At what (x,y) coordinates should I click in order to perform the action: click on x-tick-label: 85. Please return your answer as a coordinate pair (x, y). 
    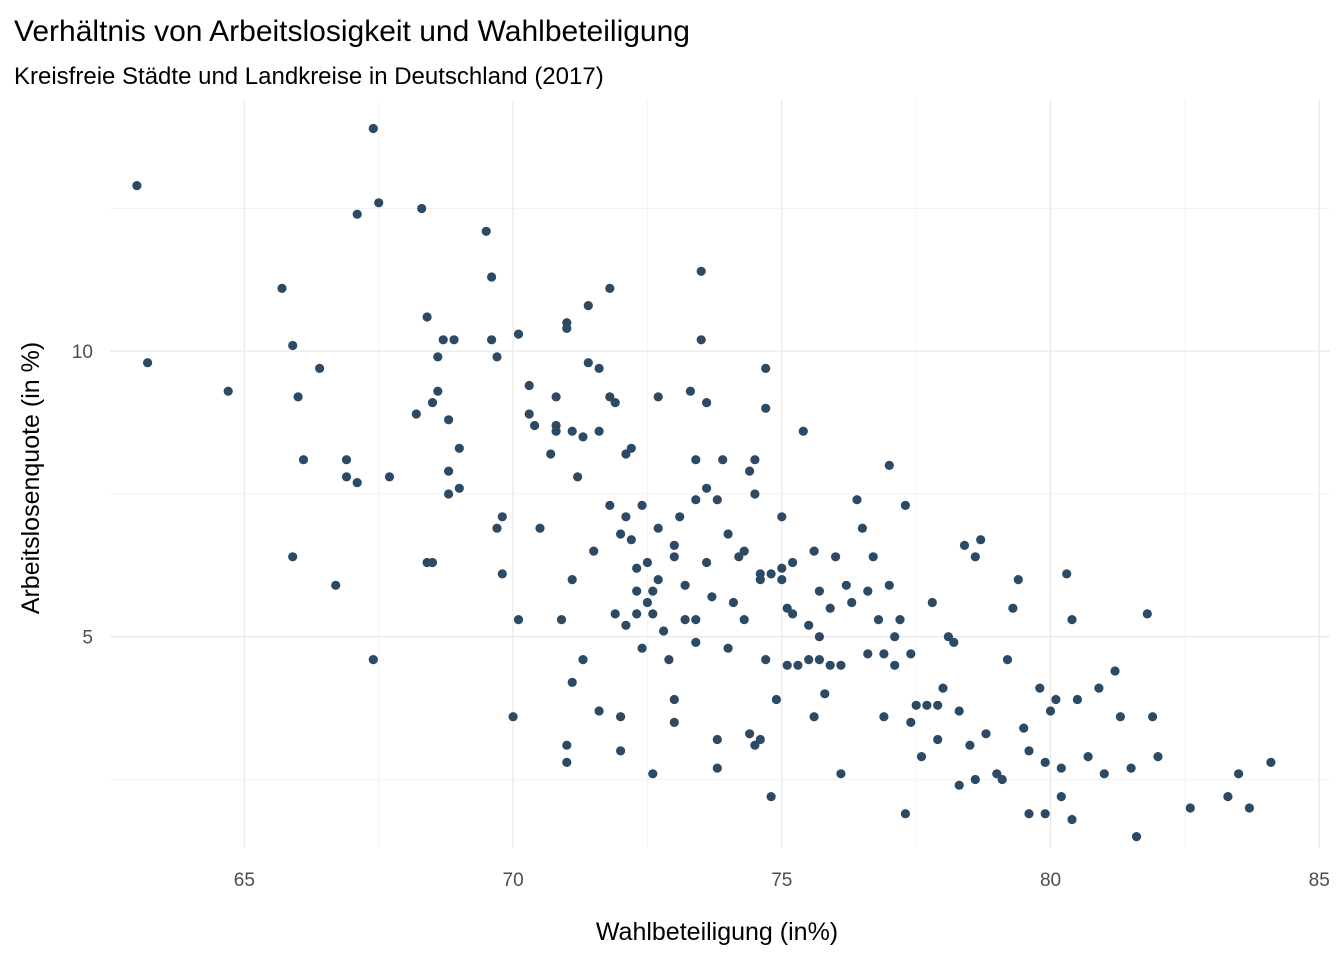
    Looking at the image, I should click on (1319, 880).